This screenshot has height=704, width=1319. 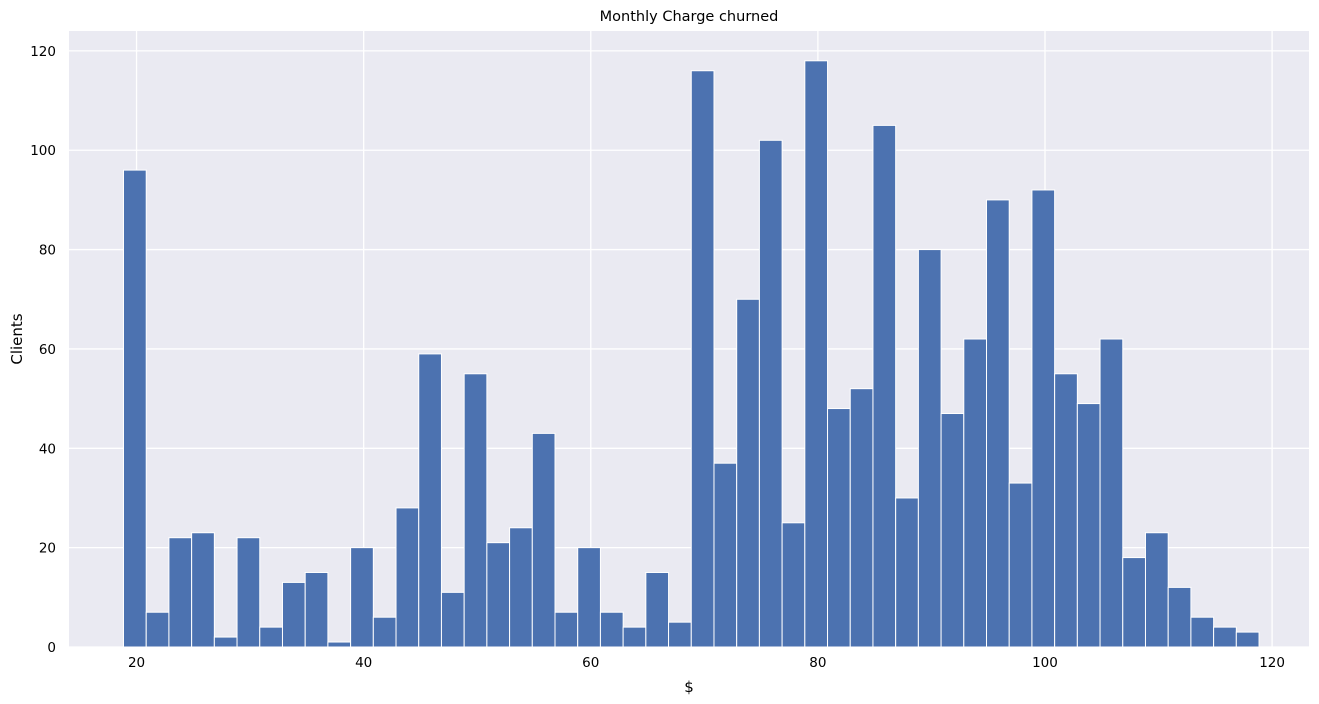 What do you see at coordinates (17, 338) in the screenshot?
I see `y-axis-label: Clients` at bounding box center [17, 338].